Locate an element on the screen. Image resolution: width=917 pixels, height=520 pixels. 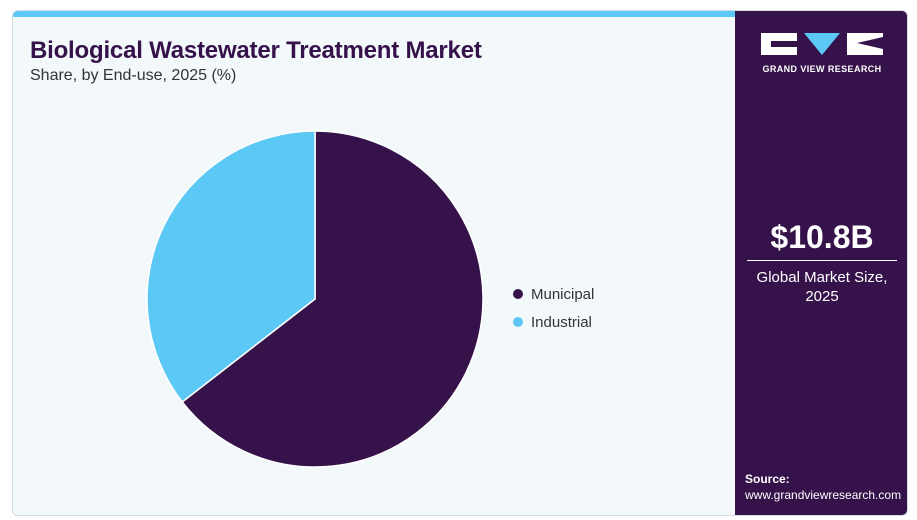
chart-legend: Municipal Industrial is located at coordinates (553, 308).